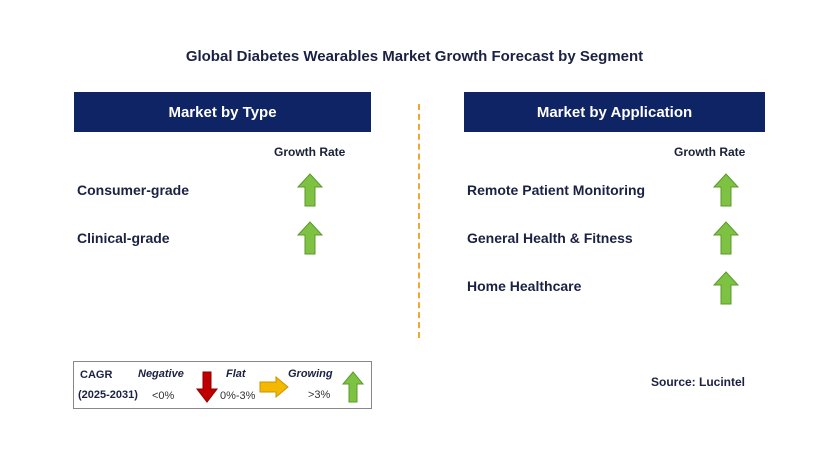 Image resolution: width=829 pixels, height=465 pixels. Describe the element at coordinates (319, 395) in the screenshot. I see `legend-growing-value: >3%` at that location.